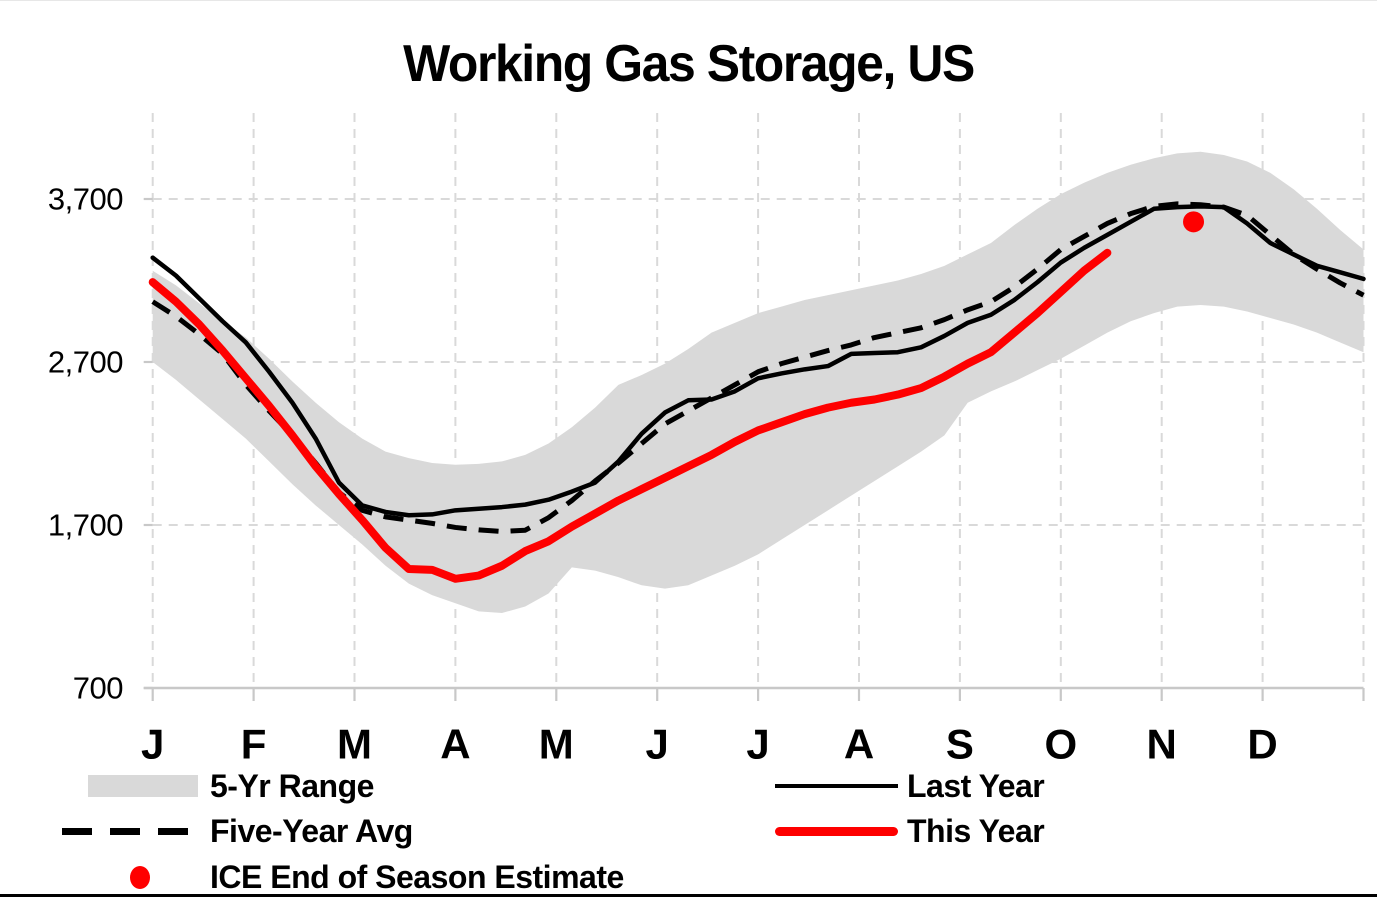 The height and width of the screenshot is (900, 1377). Describe the element at coordinates (85, 525) in the screenshot. I see `y-axis-tick-label: 1,700` at that location.